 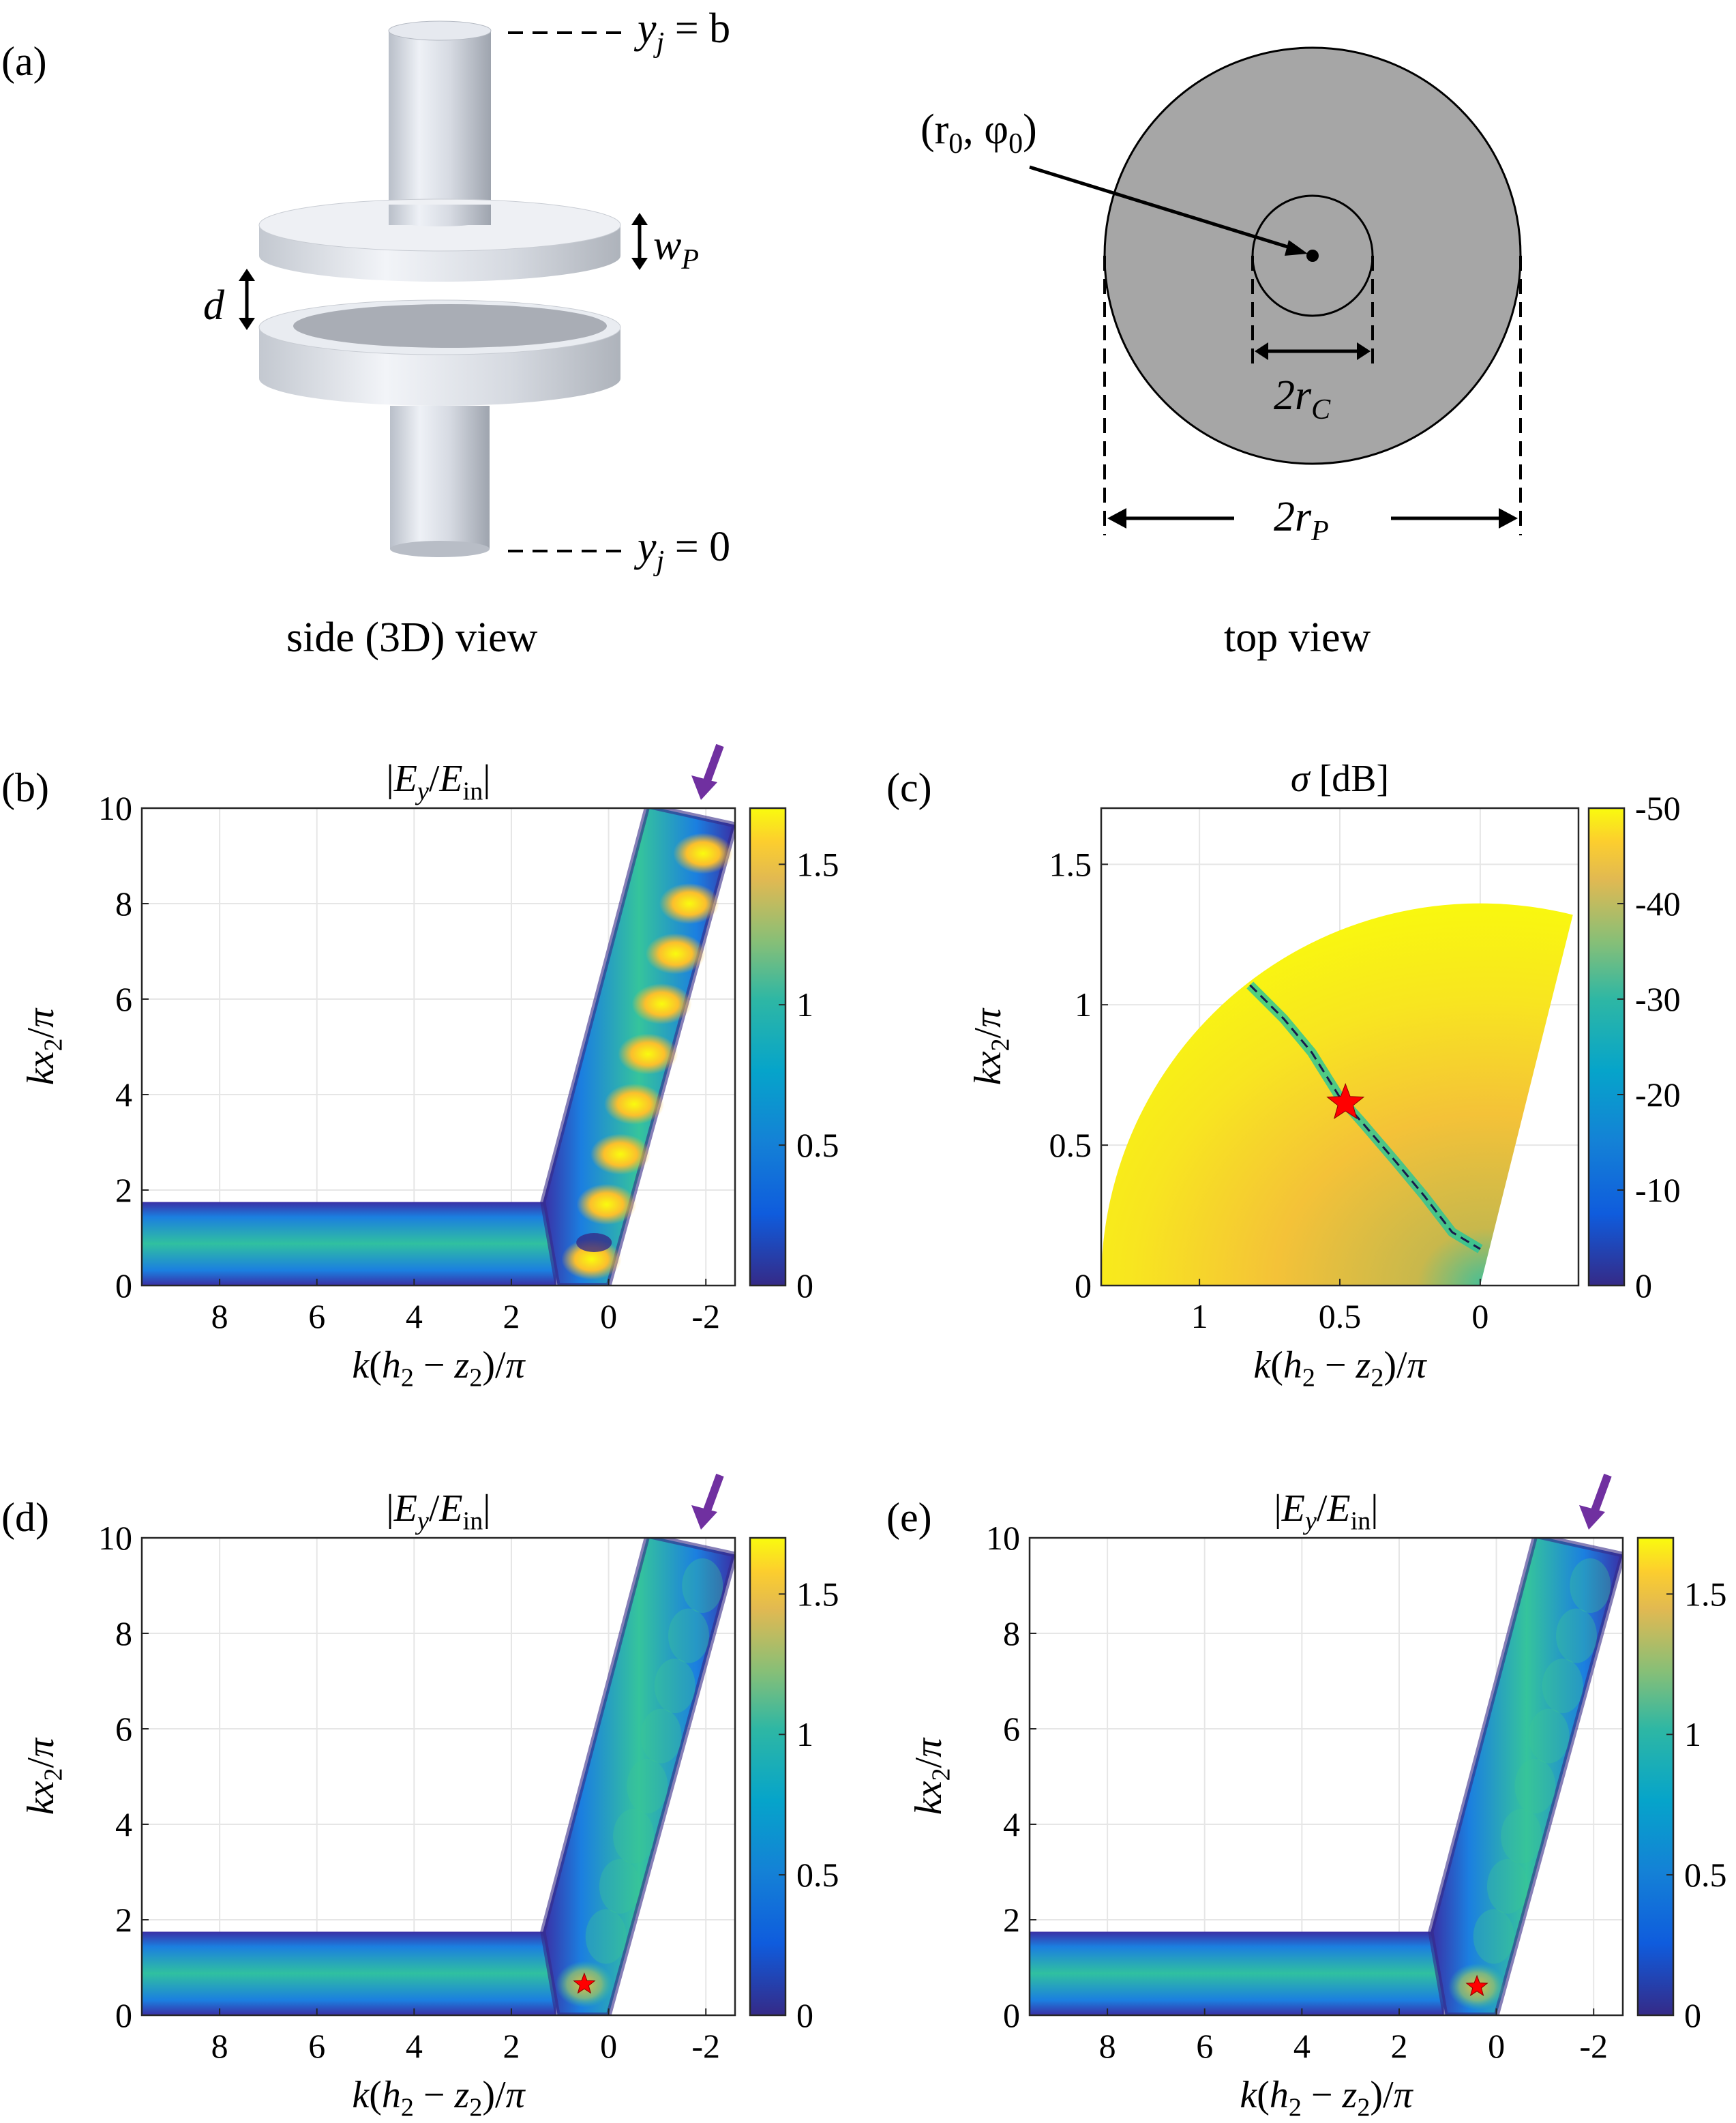 What do you see at coordinates (645, 28) in the screenshot?
I see `yj-b-label: y` at bounding box center [645, 28].